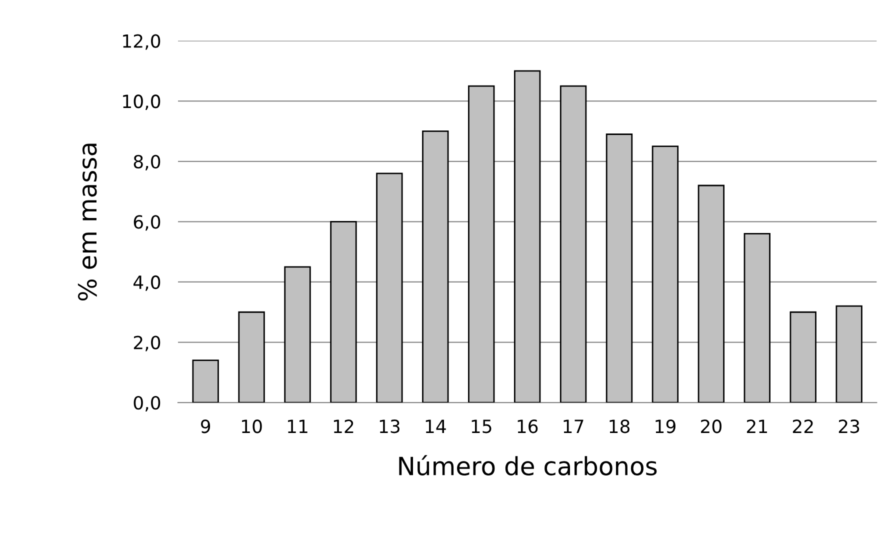 The image size is (890, 544). Describe the element at coordinates (147, 404) in the screenshot. I see `y-tick-label: 0,0` at that location.